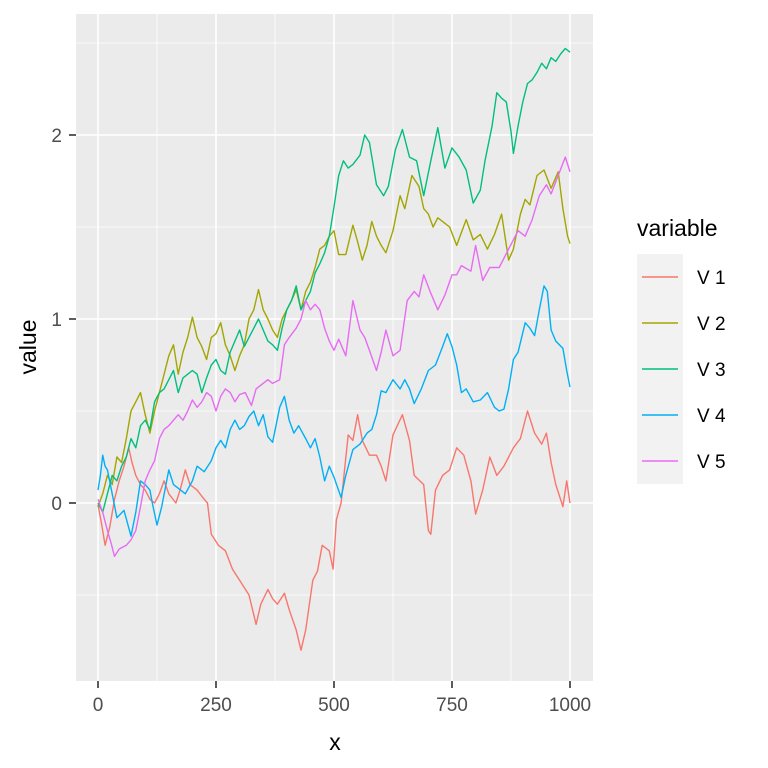  Describe the element at coordinates (63, 320) in the screenshot. I see `y-axis: 0 1 2` at that location.